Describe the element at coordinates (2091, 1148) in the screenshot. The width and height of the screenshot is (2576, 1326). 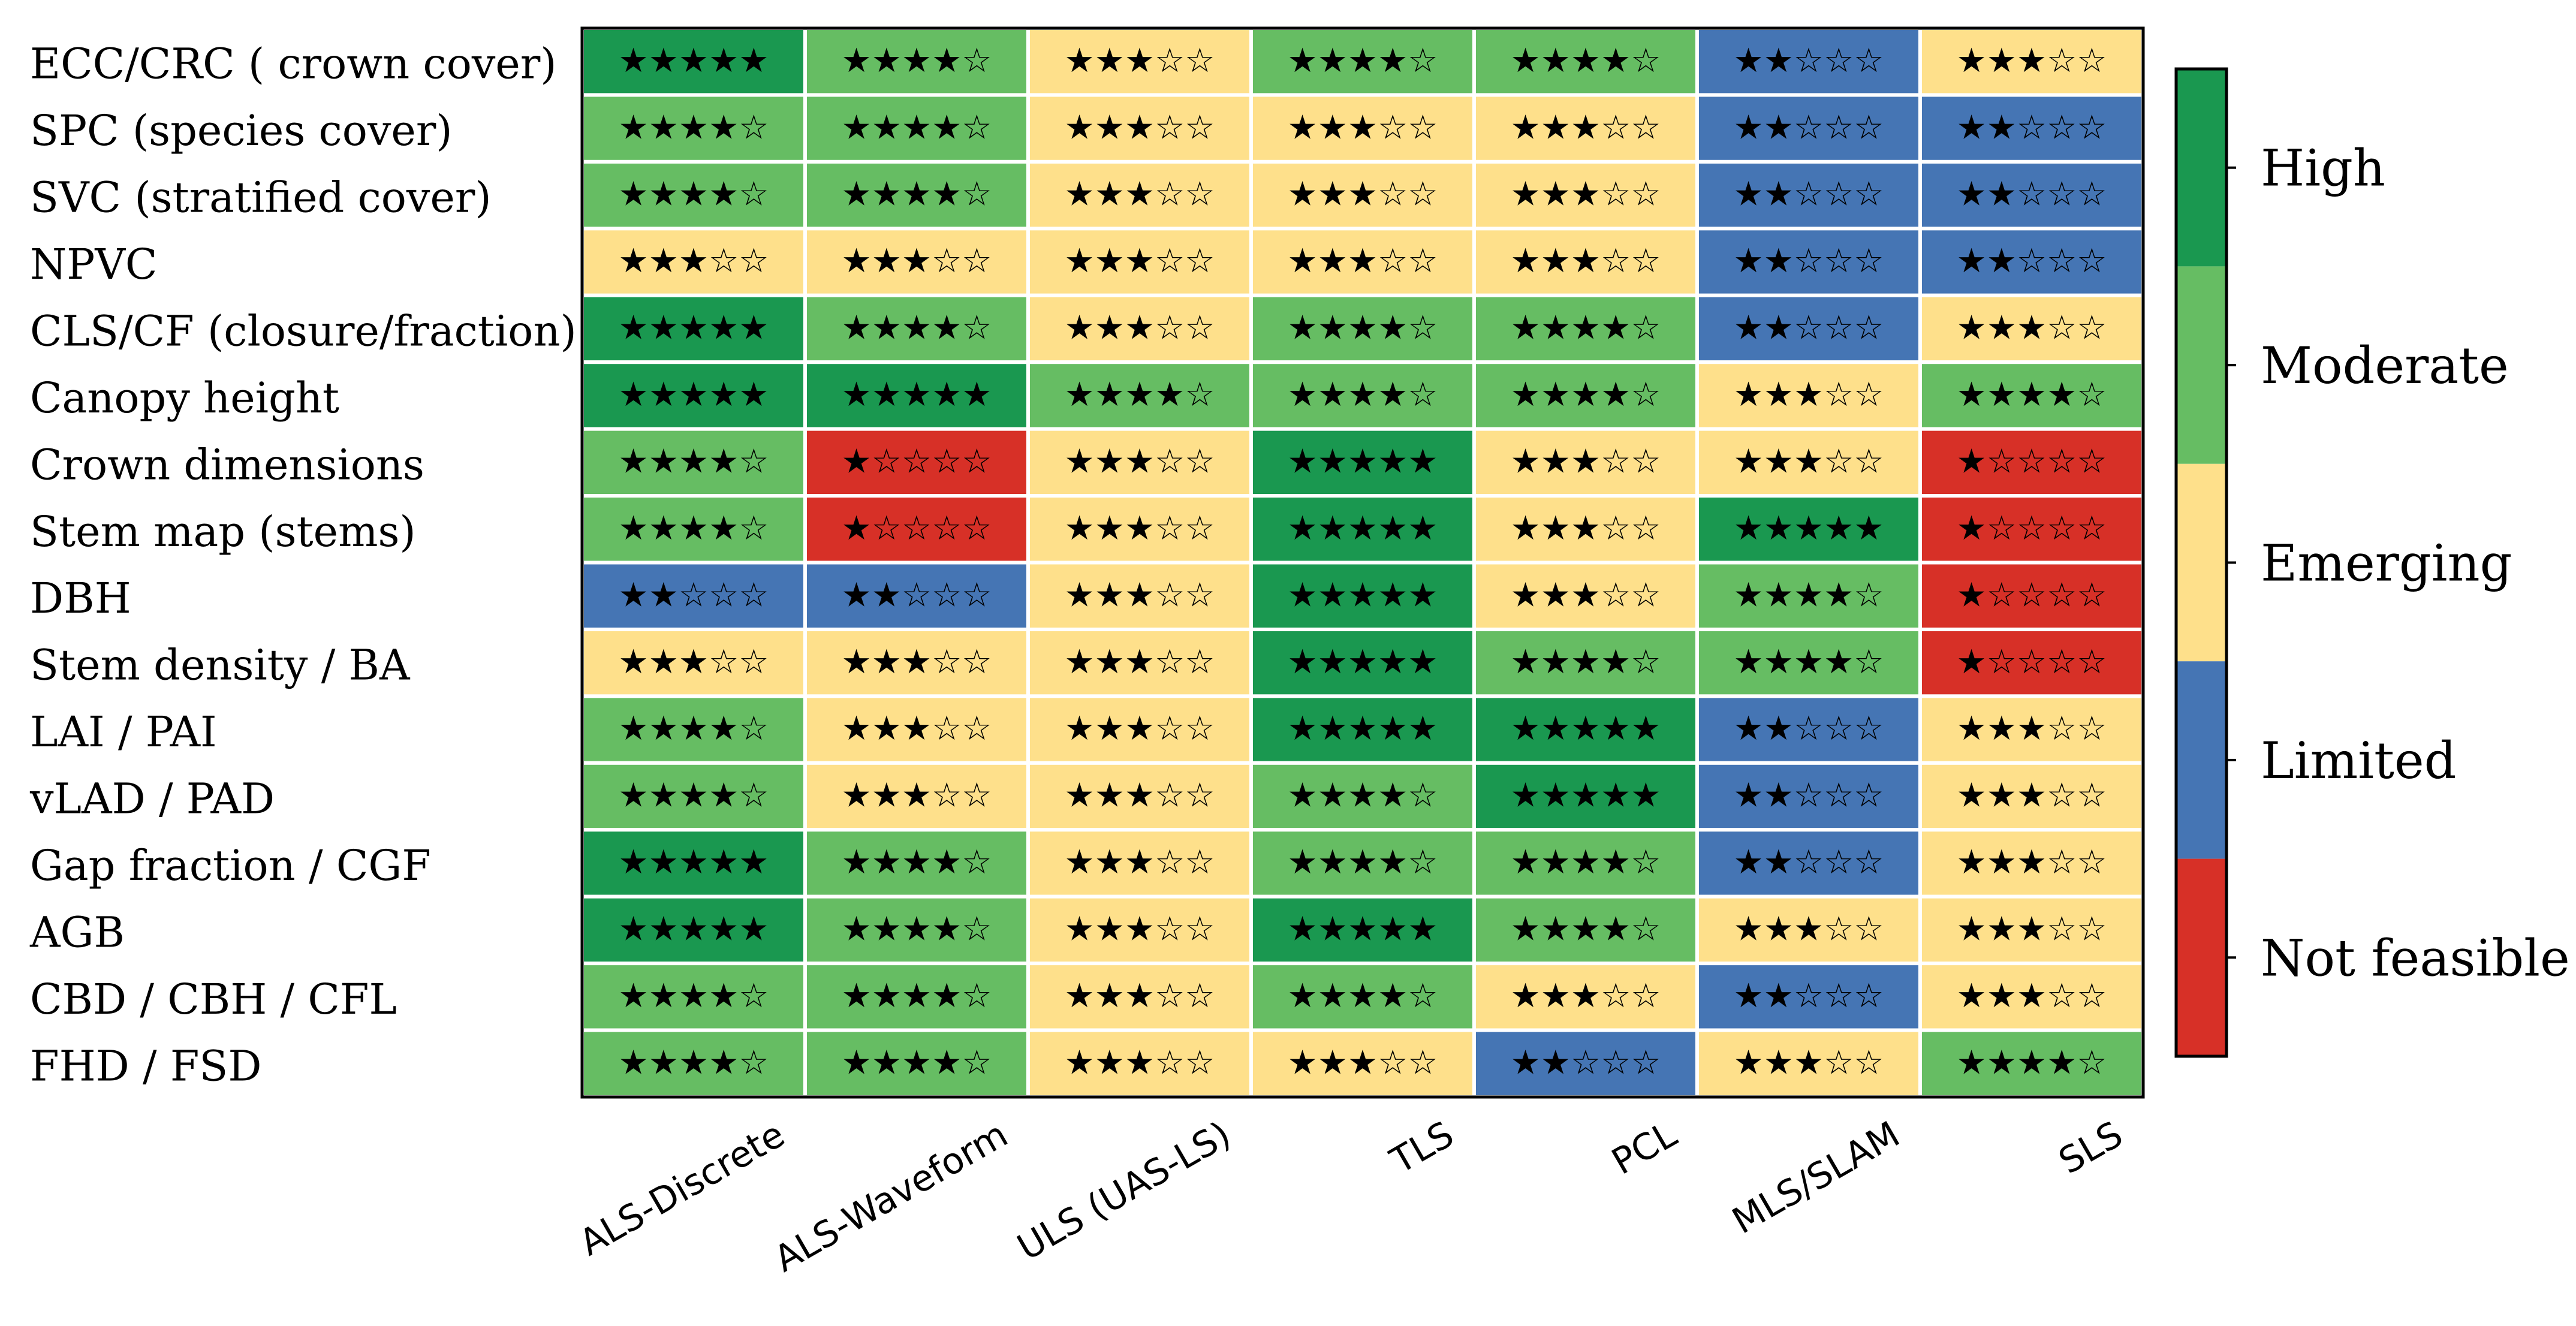
I see `column-label: SLS` at that location.